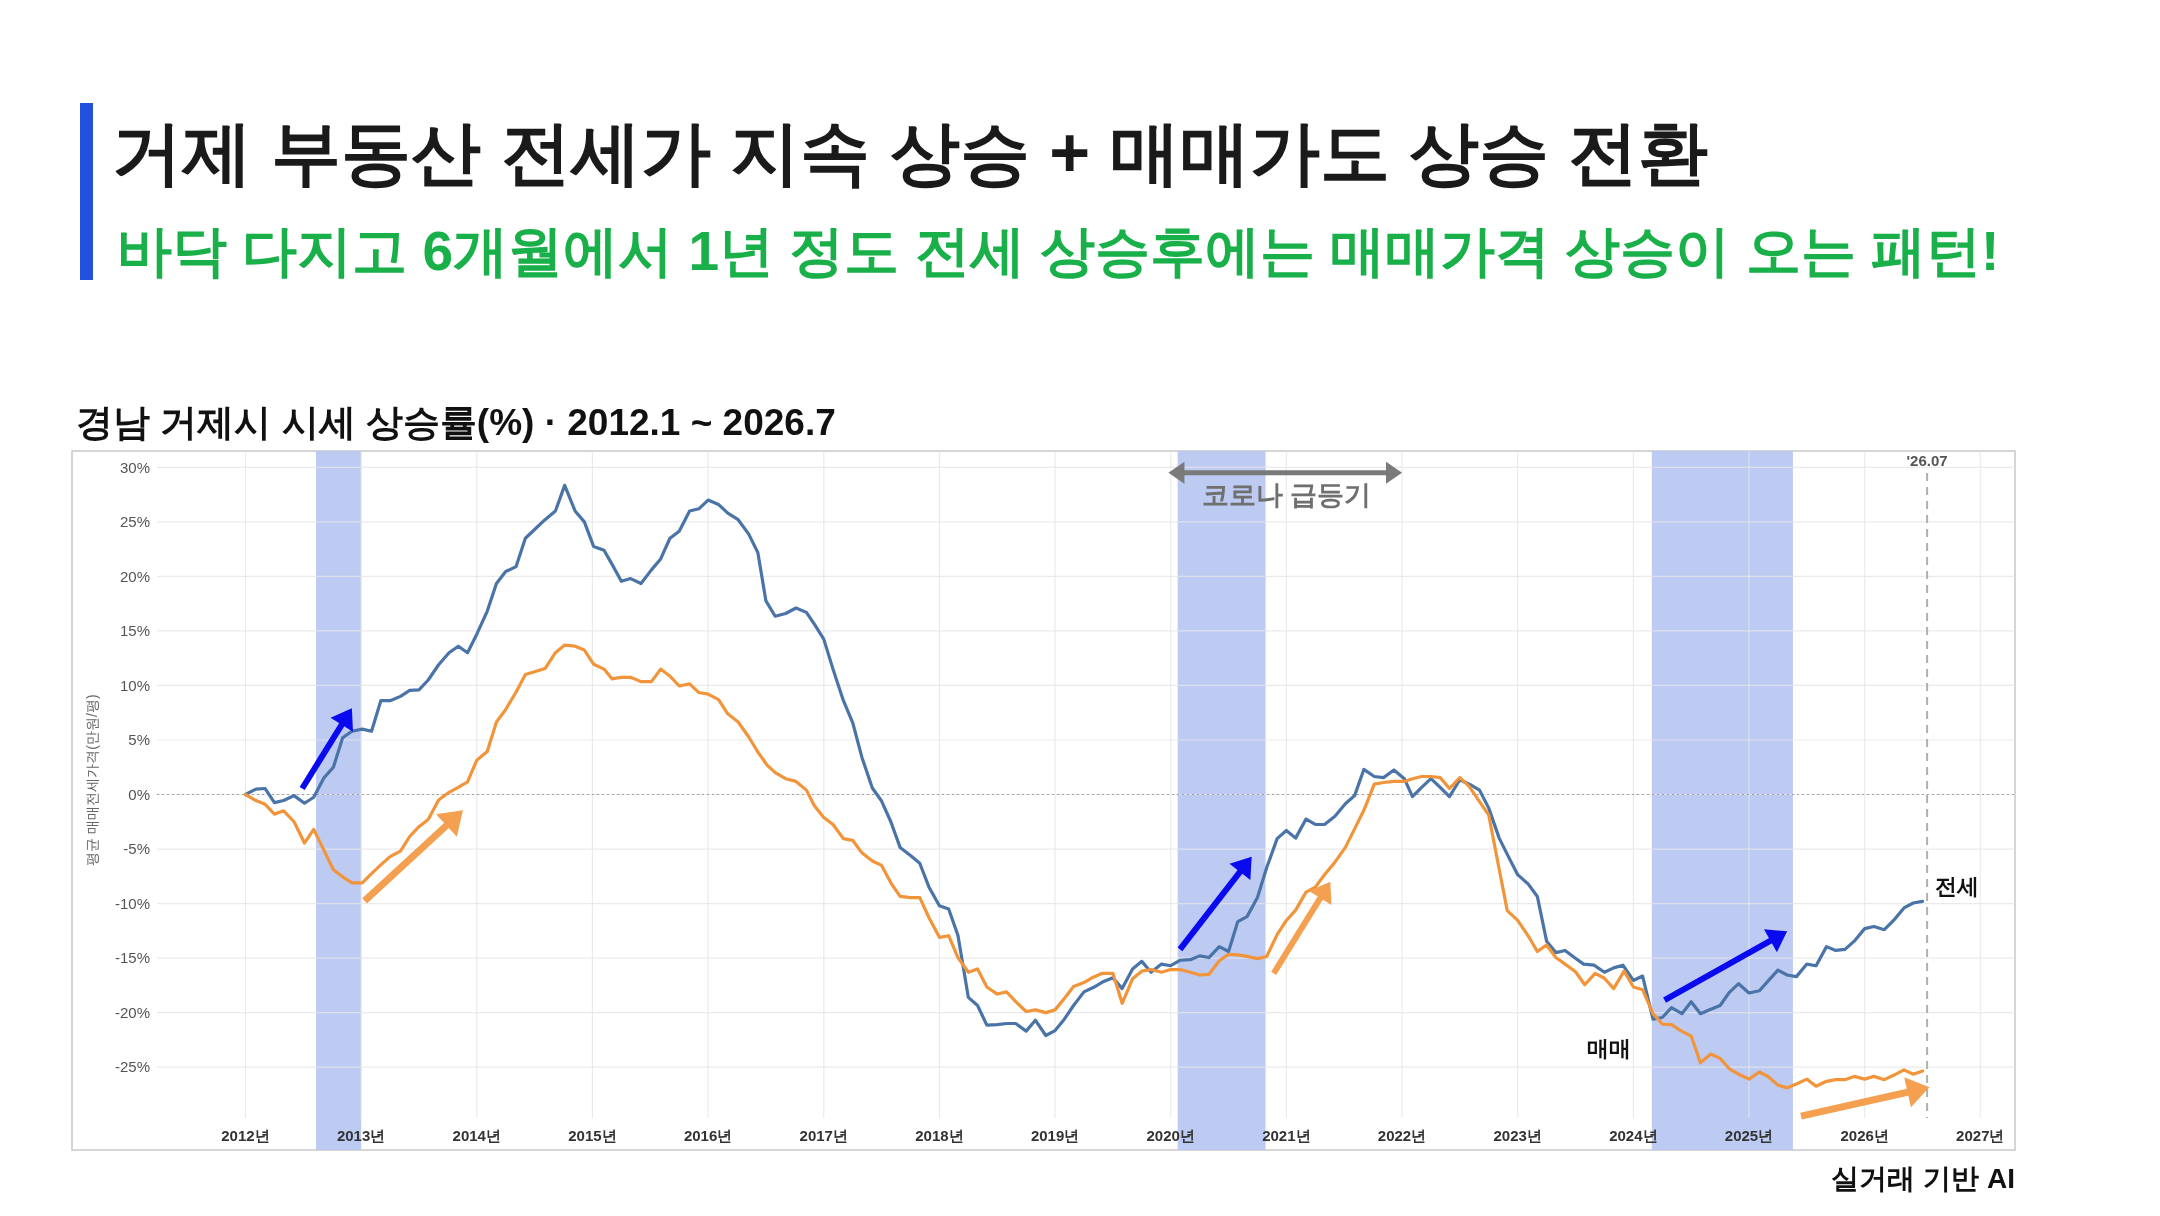 This screenshot has width=2160, height=1216. Describe the element at coordinates (132, 958) in the screenshot. I see `y-tick-label: -15%` at that location.